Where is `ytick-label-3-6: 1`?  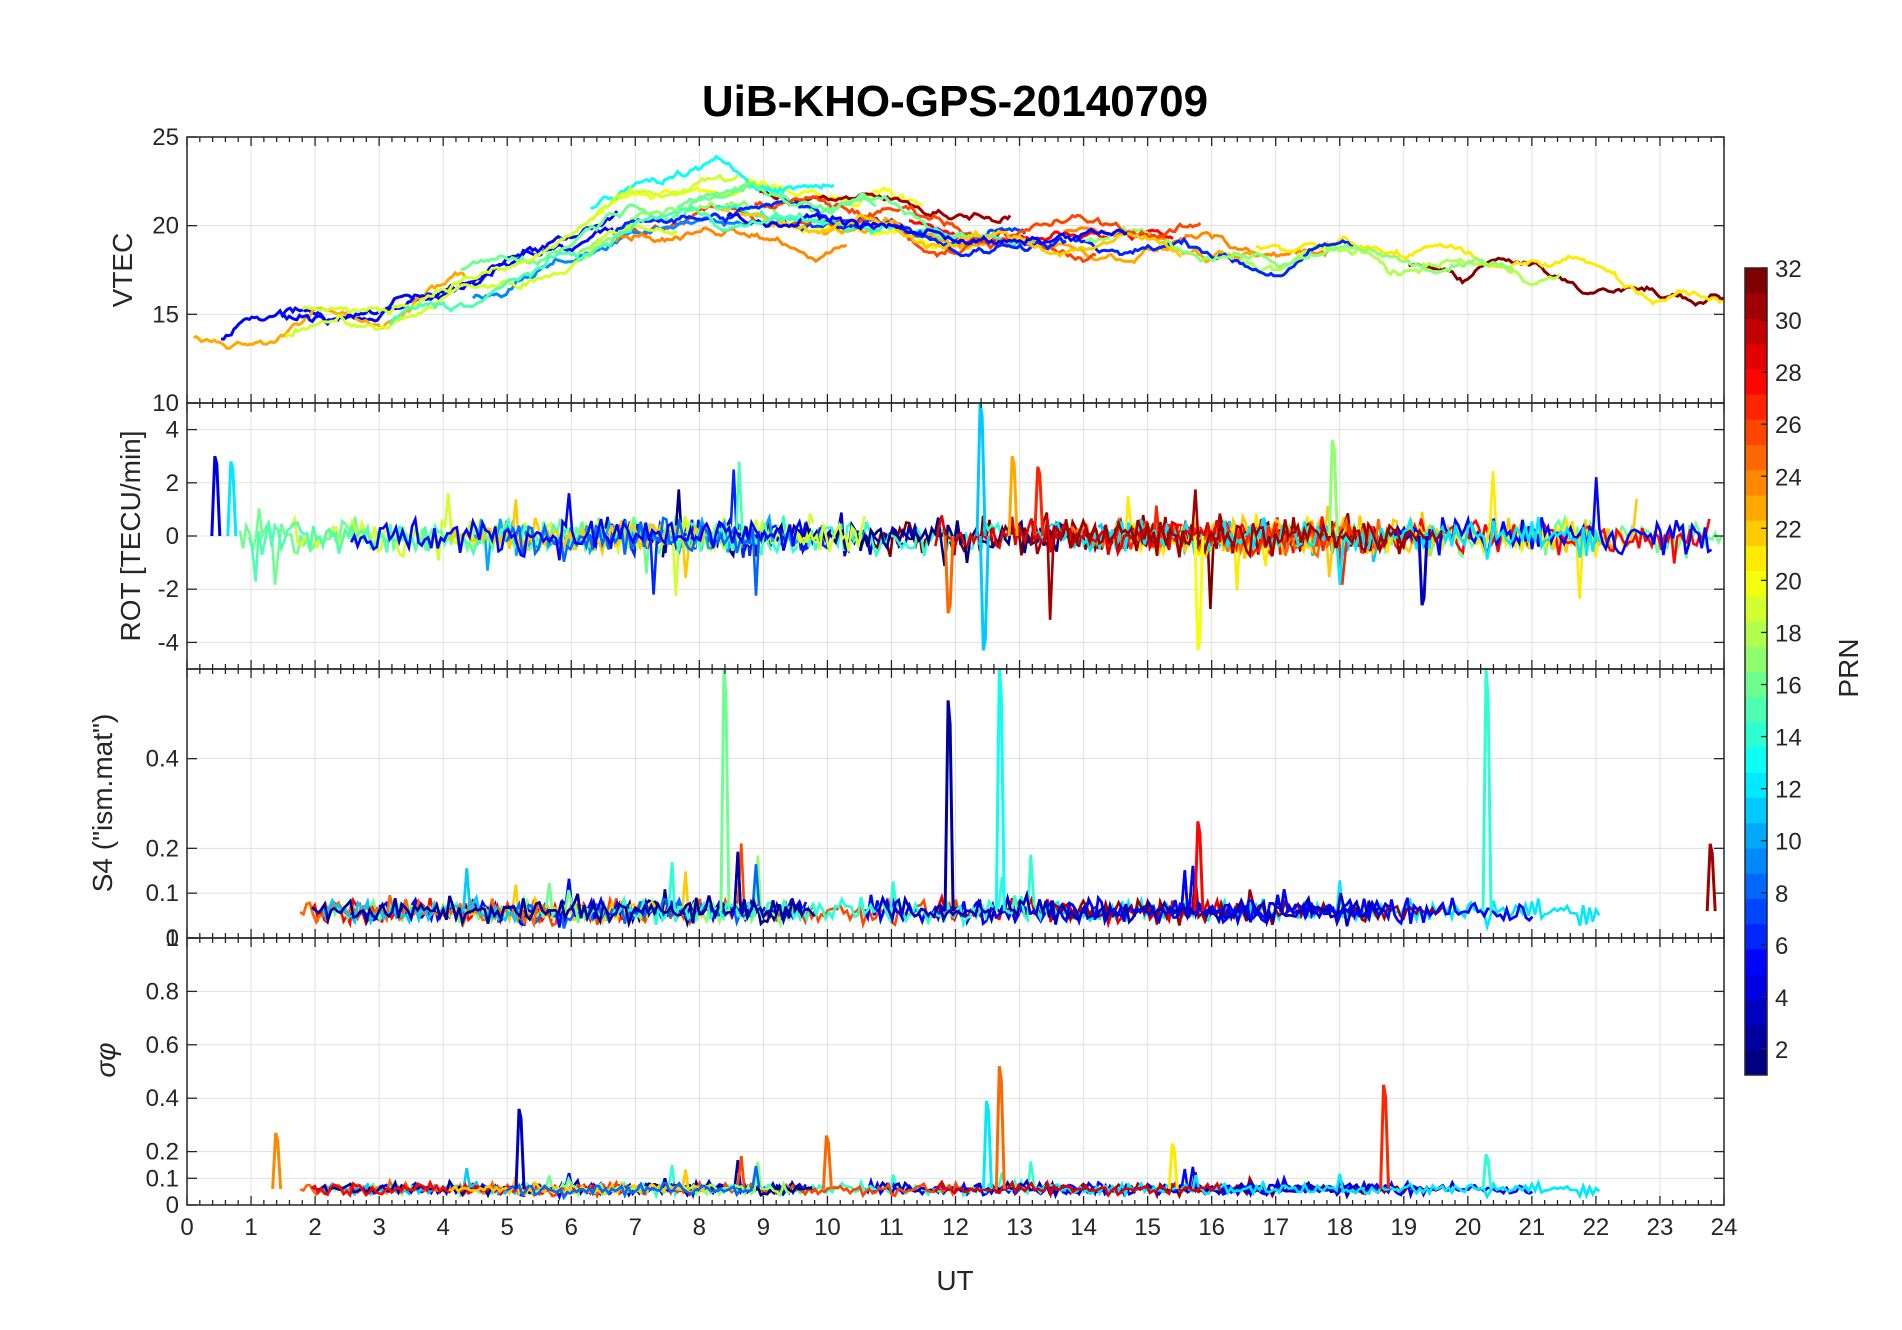
ytick-label-3-6: 1 is located at coordinates (172, 938).